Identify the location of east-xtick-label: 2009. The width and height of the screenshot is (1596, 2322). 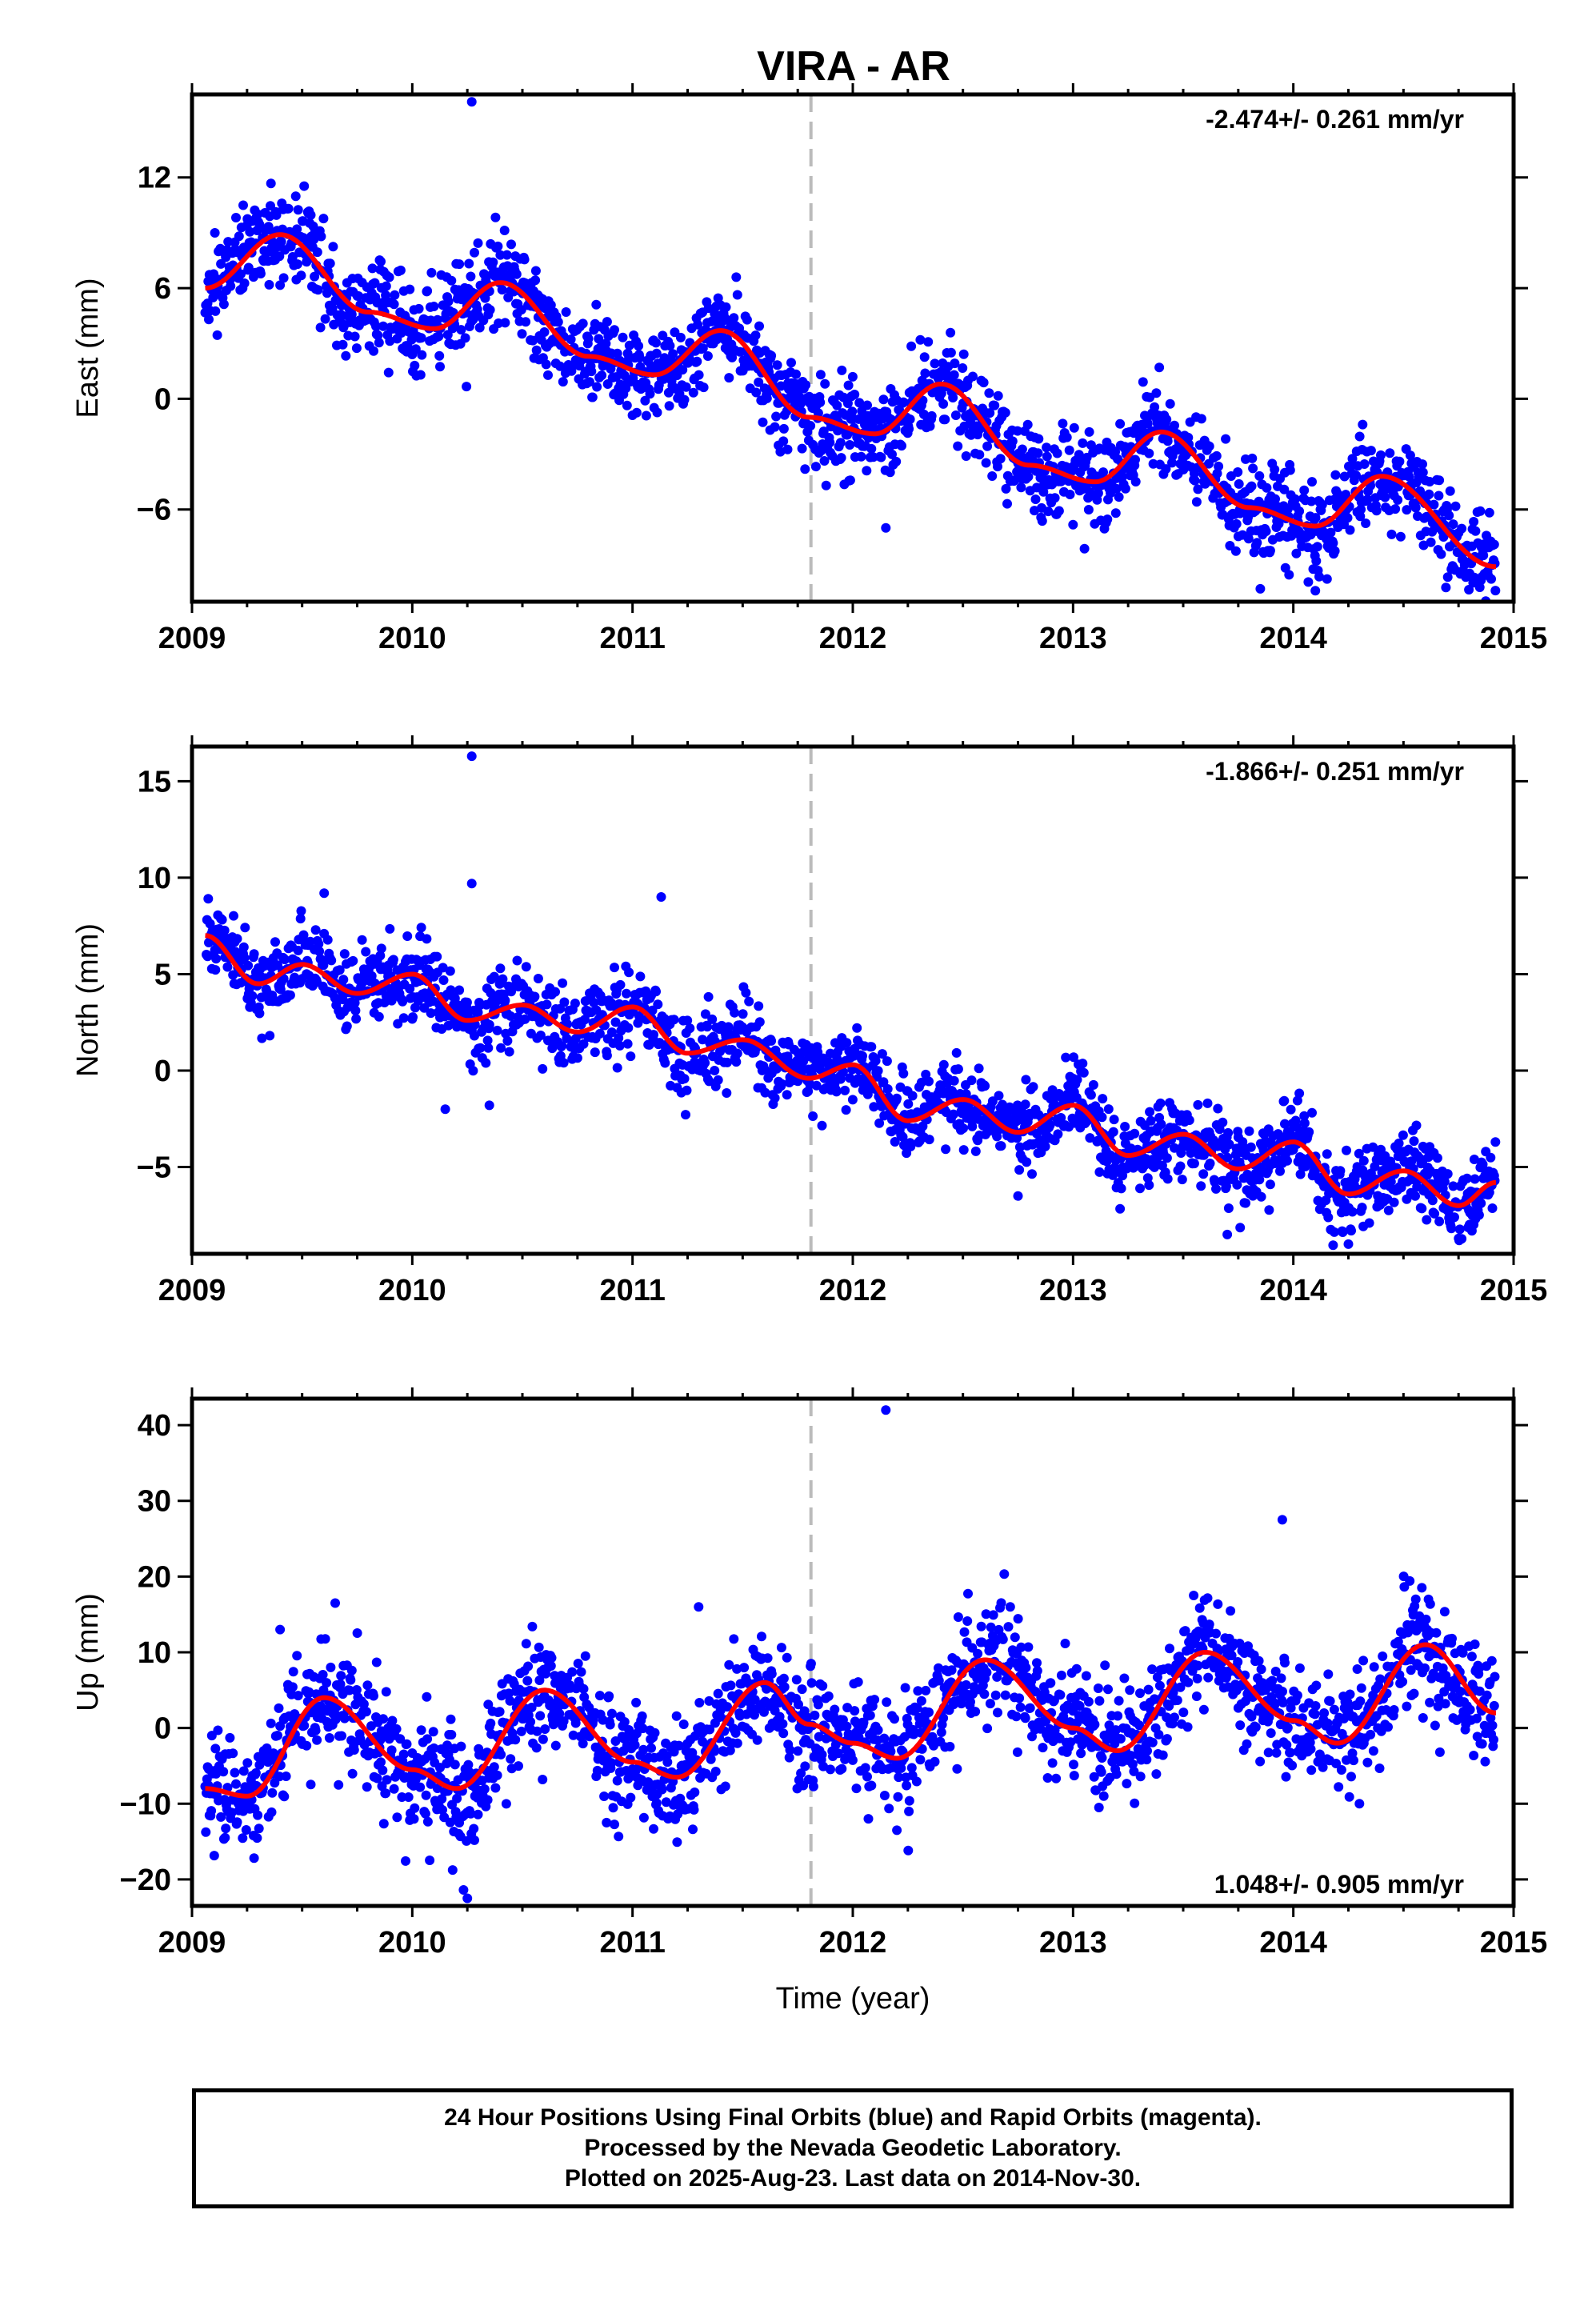
(192, 638).